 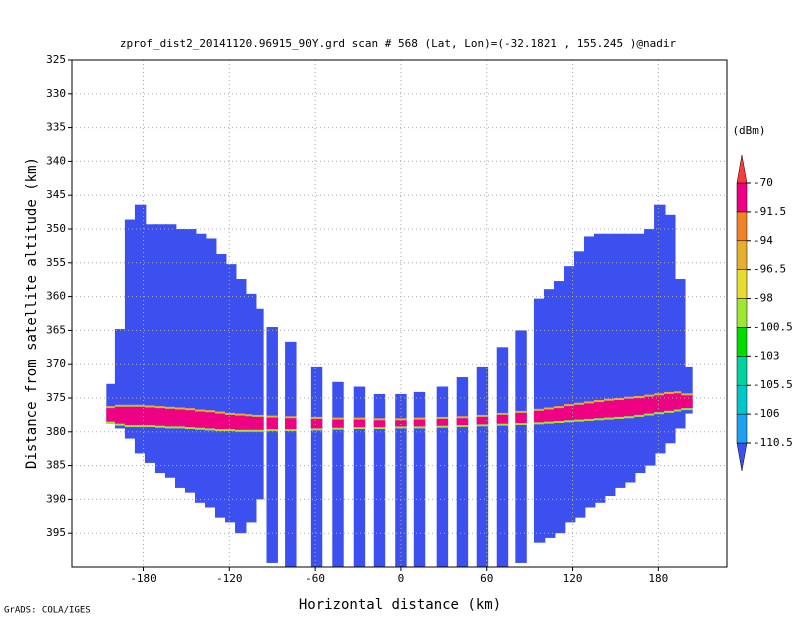 I want to click on colorbar-label: -96.5, so click(x=769, y=269).